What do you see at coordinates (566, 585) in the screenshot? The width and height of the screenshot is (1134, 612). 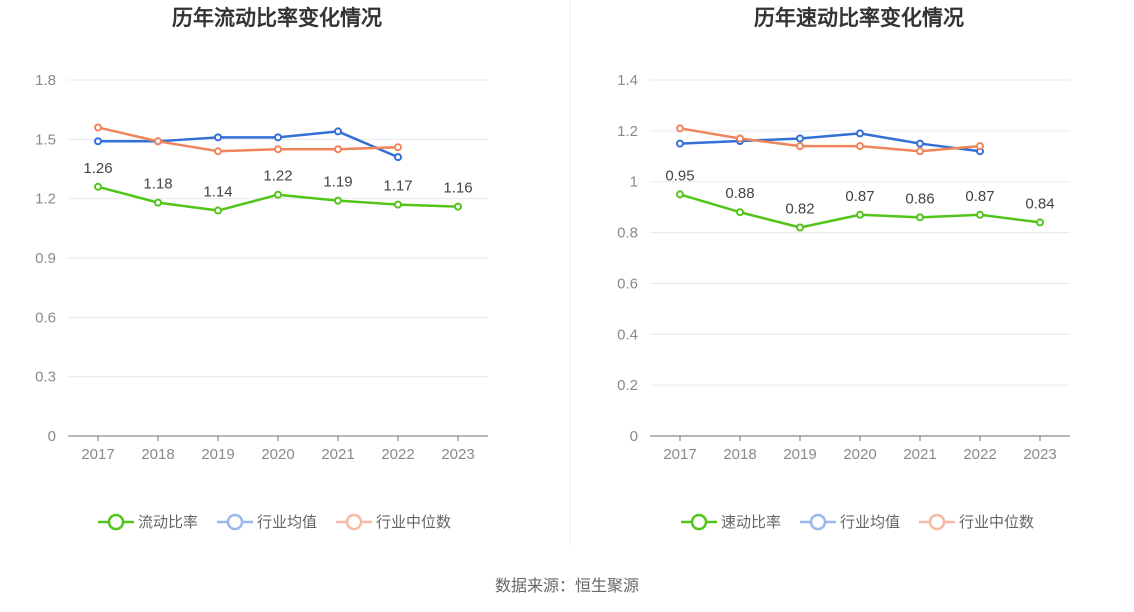 I see `data-source-footer: 数据来源：恒生聚源` at bounding box center [566, 585].